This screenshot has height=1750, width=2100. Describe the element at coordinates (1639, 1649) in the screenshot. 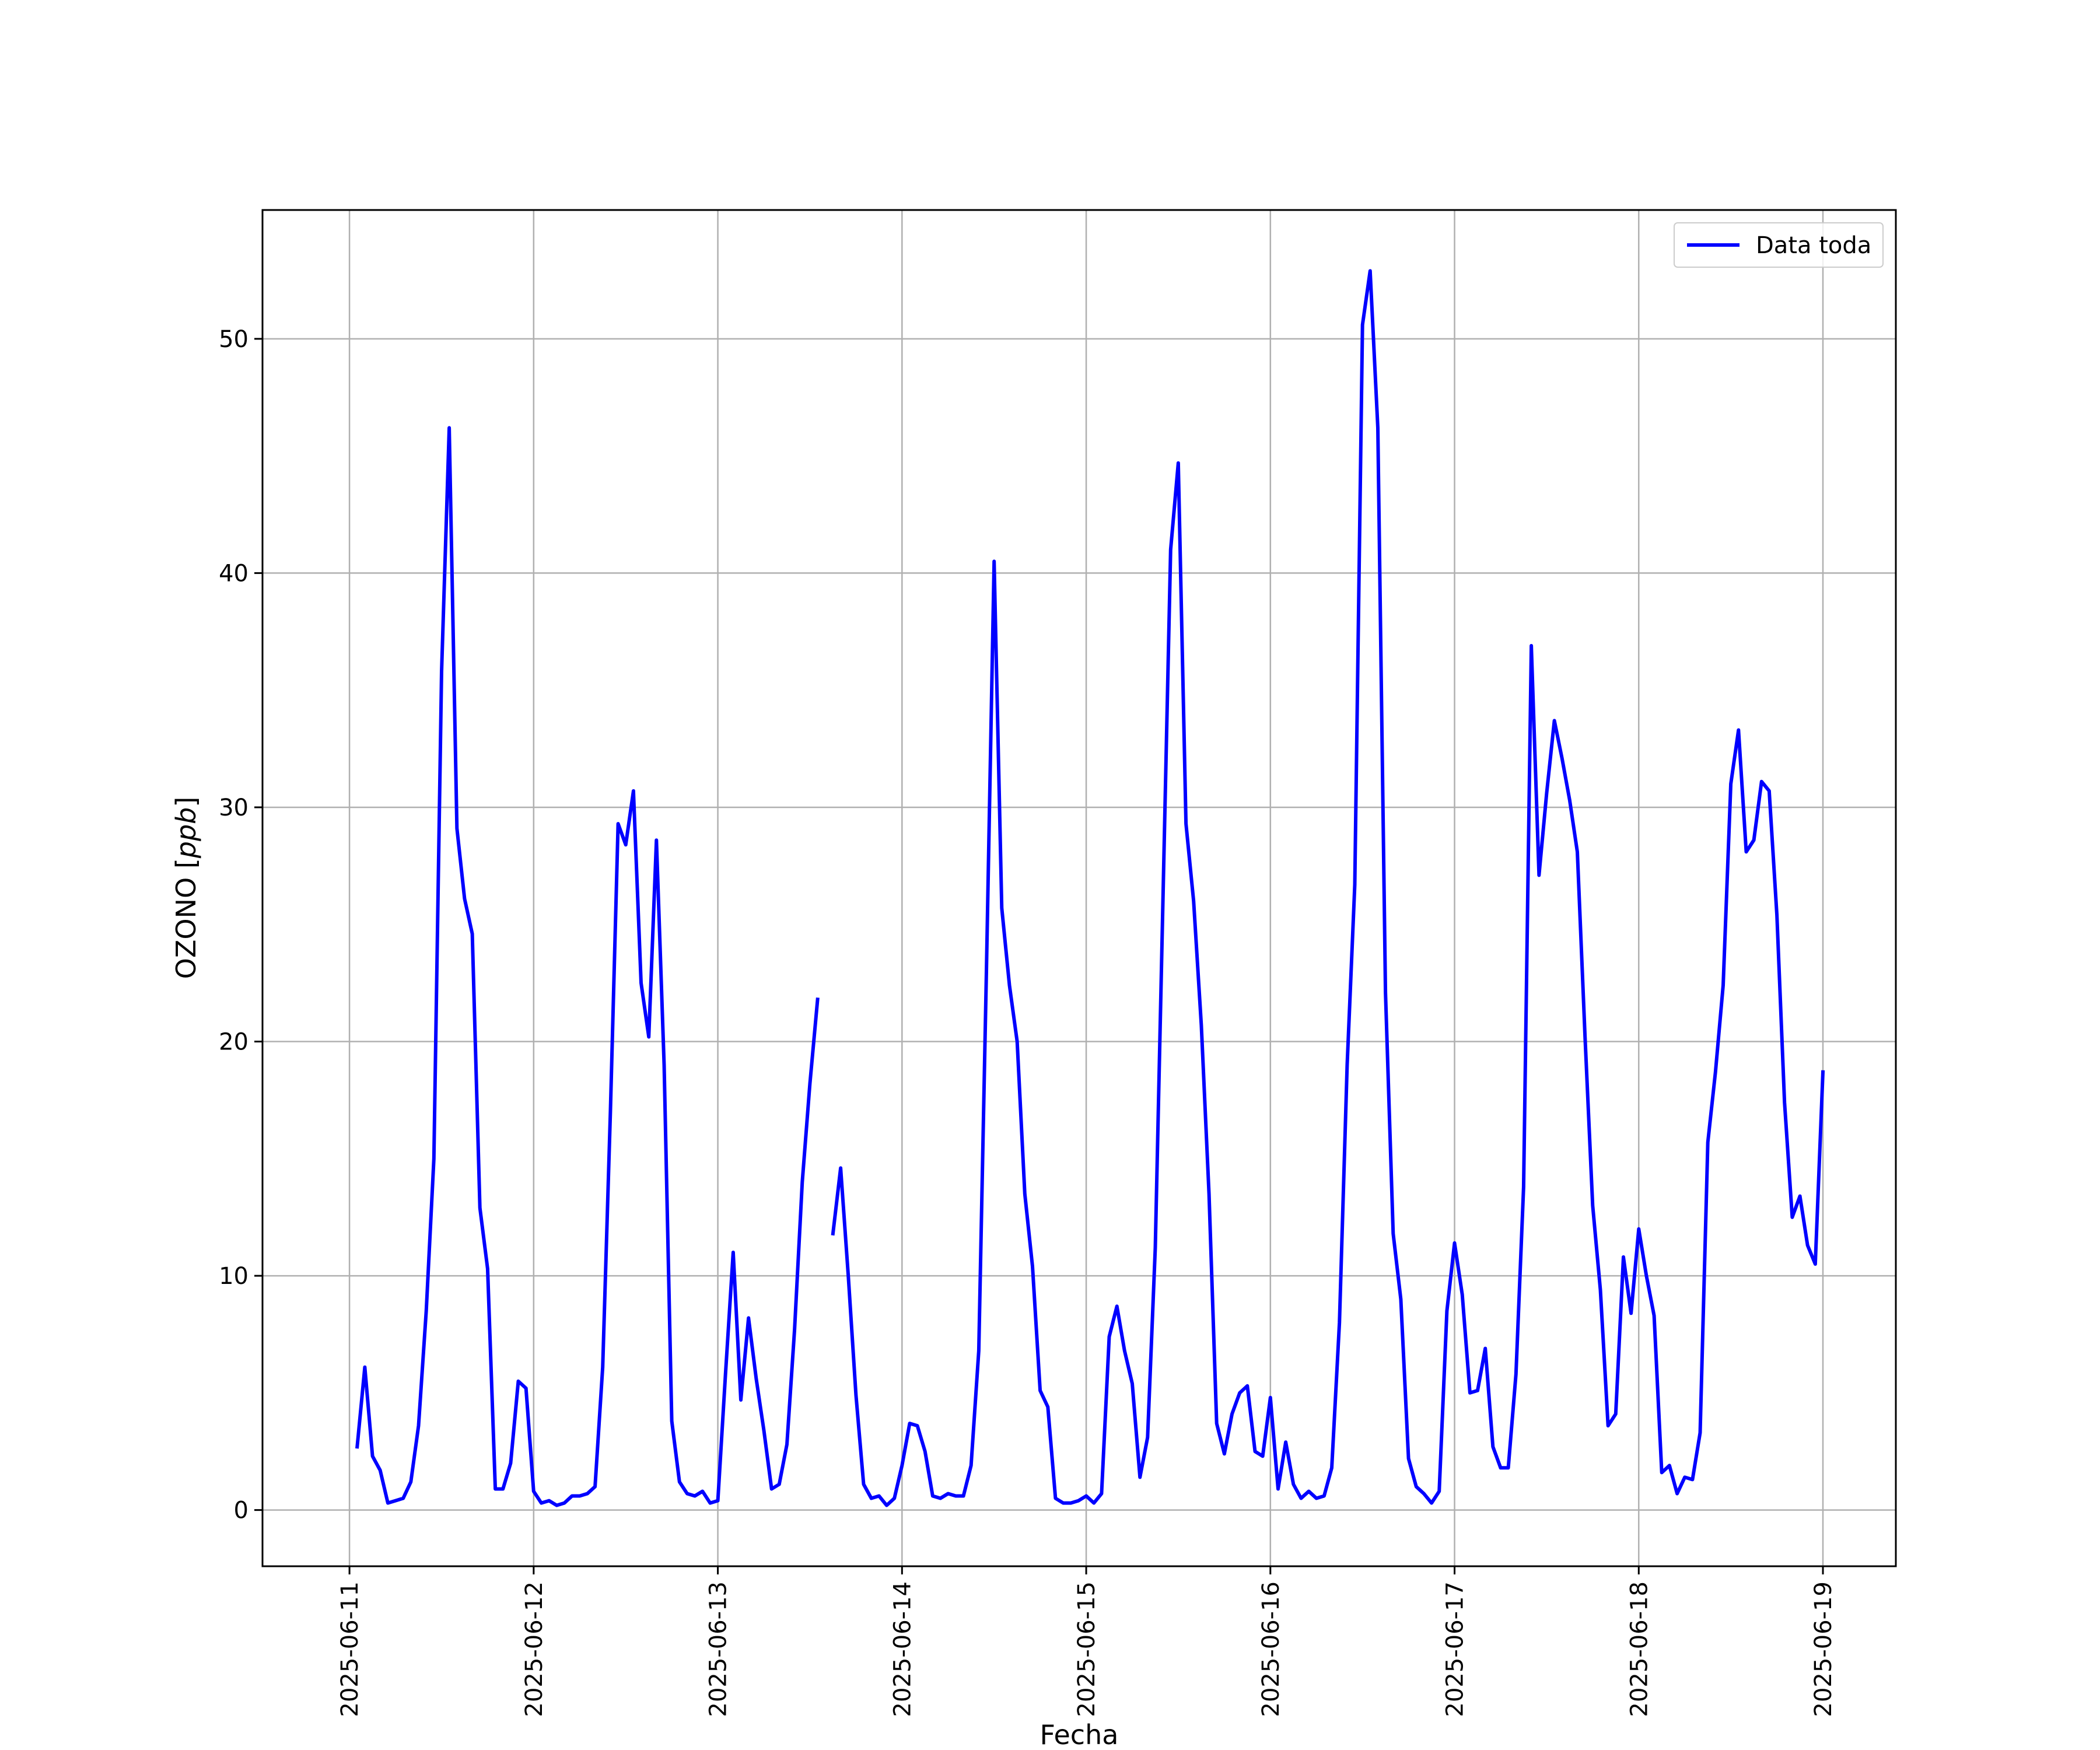

I see `x-tick-label: 2025-06-18` at that location.